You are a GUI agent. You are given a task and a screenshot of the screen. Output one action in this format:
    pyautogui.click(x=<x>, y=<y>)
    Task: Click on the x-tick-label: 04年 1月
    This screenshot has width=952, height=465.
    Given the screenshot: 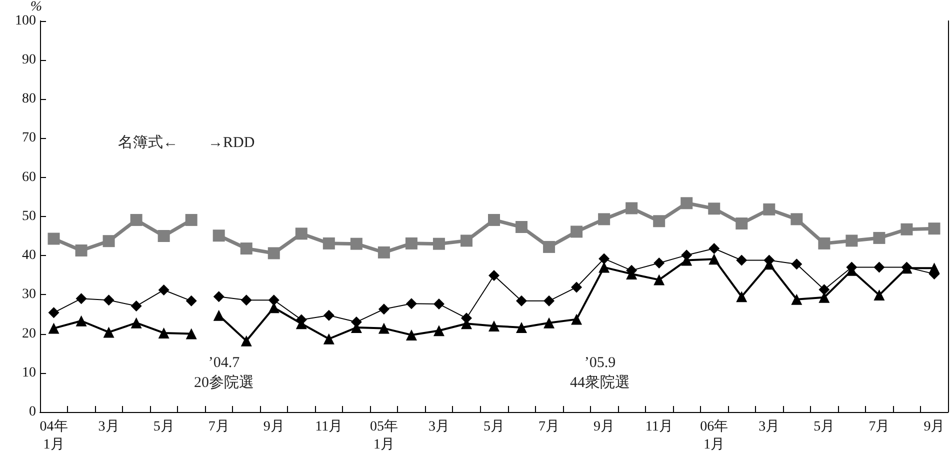 What is the action you would take?
    pyautogui.click(x=54, y=435)
    